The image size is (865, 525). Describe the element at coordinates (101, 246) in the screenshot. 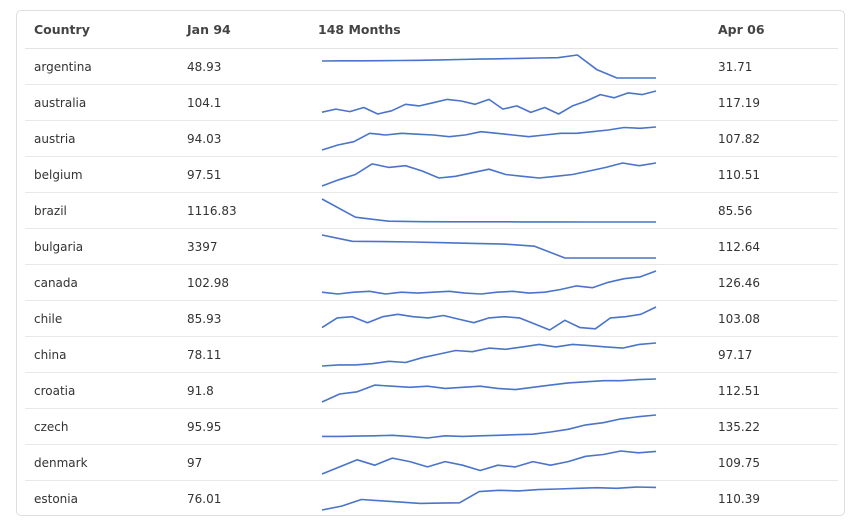

I see `country-cell: bulgaria` at that location.